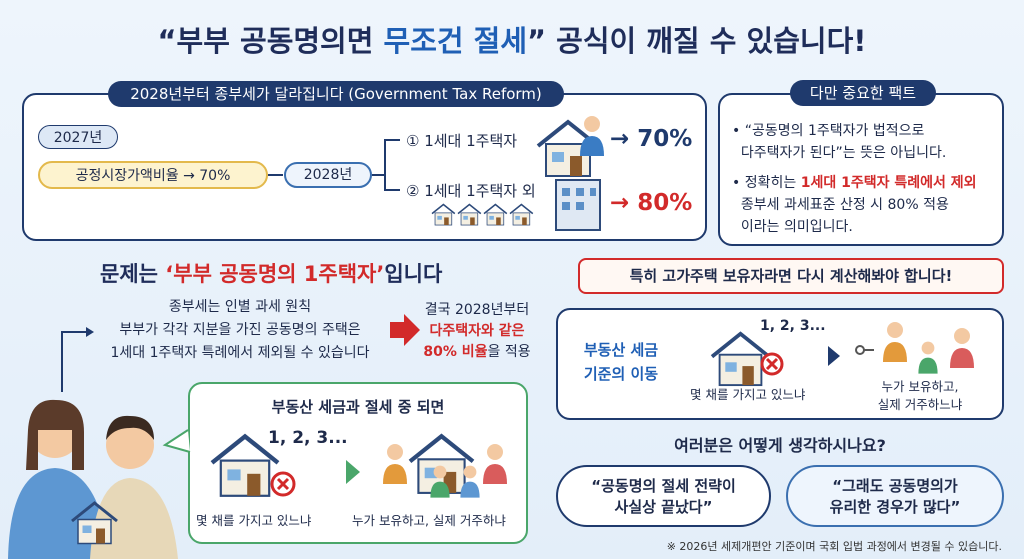  I want to click on title-part: “부부 공동명의면, so click(270, 41).